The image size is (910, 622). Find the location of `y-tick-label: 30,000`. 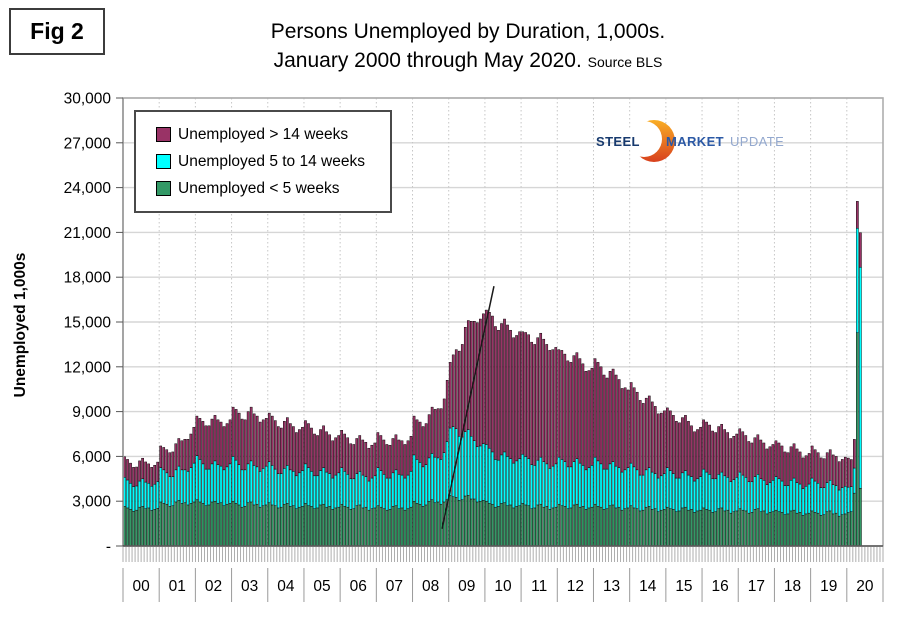

y-tick-label: 30,000 is located at coordinates (88, 99).